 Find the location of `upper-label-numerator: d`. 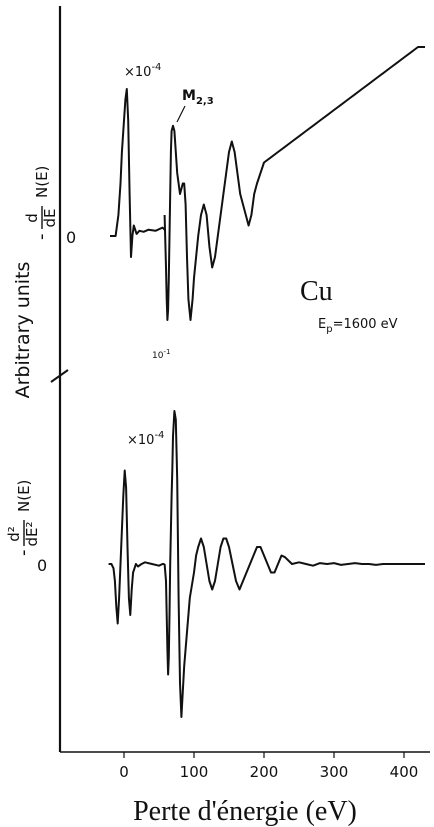

upper-label-numerator: d is located at coordinates (32, 218).